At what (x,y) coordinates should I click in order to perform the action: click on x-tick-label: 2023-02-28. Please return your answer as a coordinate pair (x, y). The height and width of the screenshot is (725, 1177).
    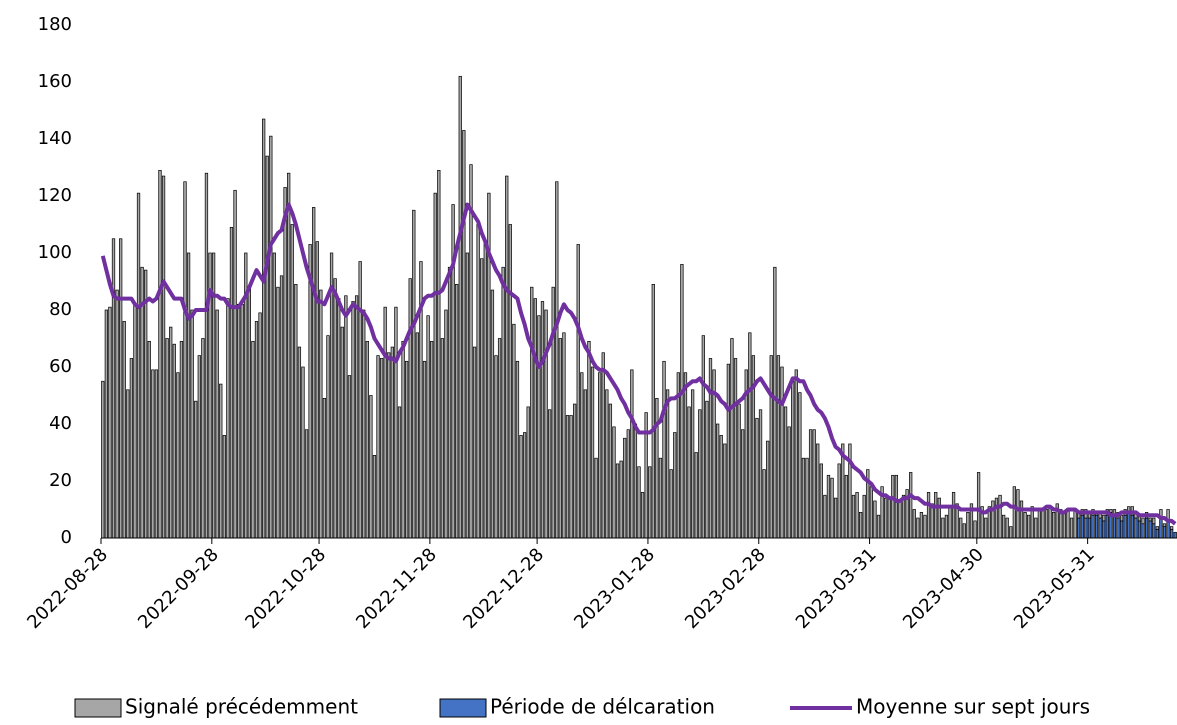
    Looking at the image, I should click on (725, 588).